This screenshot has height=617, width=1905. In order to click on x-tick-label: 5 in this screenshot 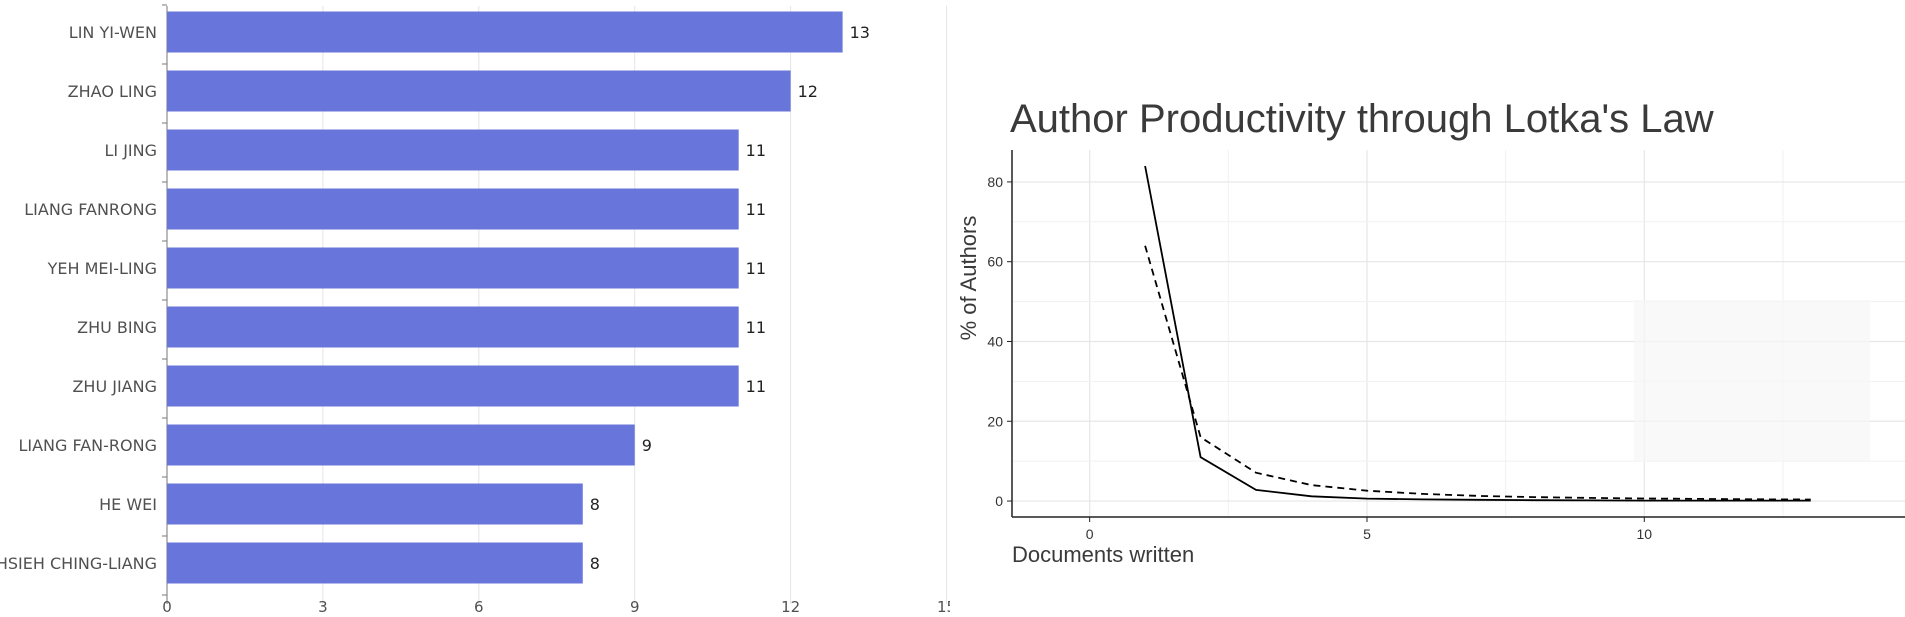, I will do `click(1367, 534)`.